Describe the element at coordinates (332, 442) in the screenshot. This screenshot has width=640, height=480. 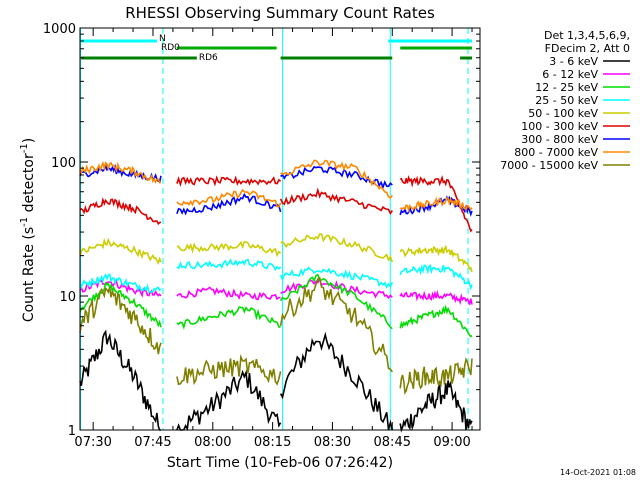
I see `x-tick-label: 08:30` at that location.